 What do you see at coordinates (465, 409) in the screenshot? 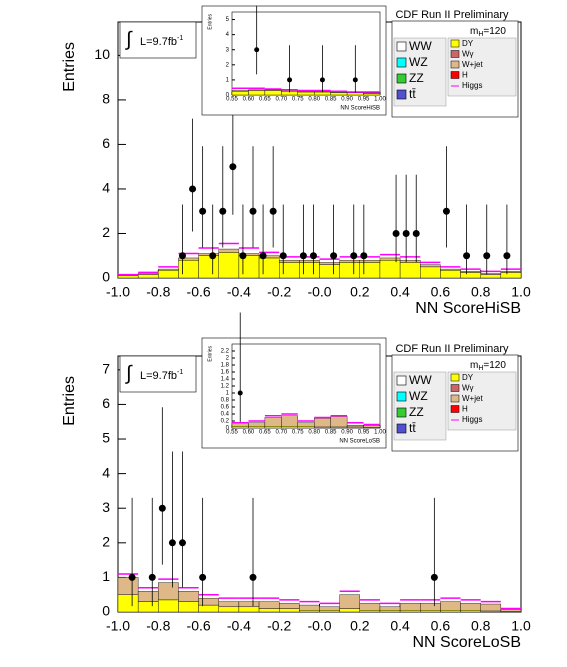
I see `legend-label: H` at bounding box center [465, 409].